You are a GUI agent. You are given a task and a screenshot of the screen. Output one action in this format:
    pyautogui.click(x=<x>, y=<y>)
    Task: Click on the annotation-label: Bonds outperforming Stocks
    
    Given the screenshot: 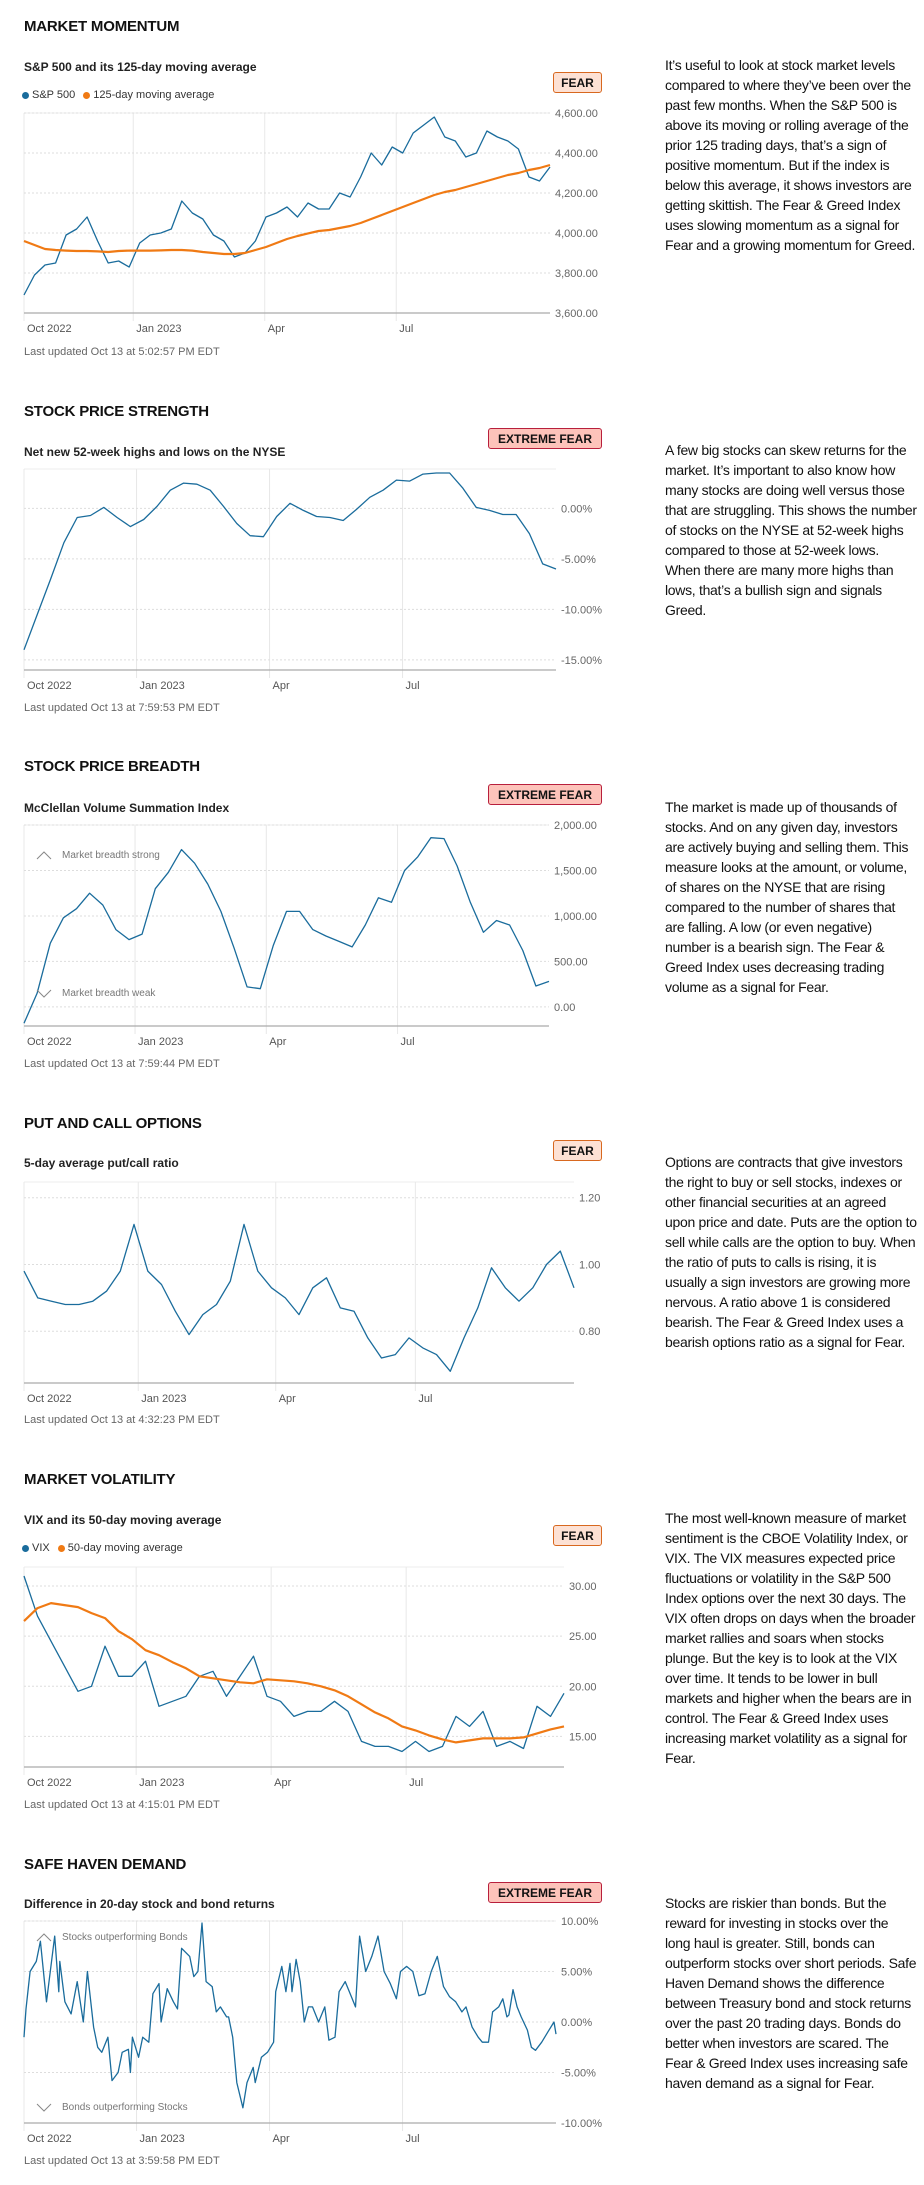 What is the action you would take?
    pyautogui.click(x=125, y=2107)
    